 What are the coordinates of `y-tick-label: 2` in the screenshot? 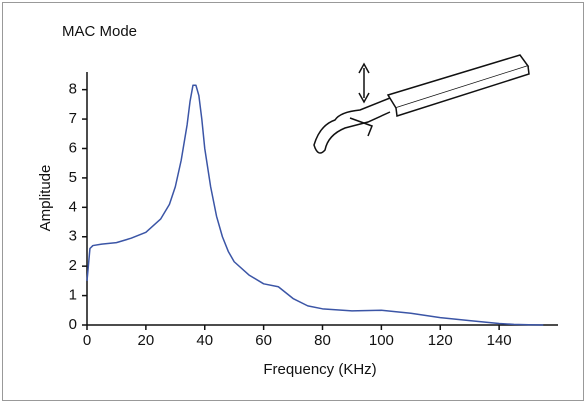 It's located at (73, 265).